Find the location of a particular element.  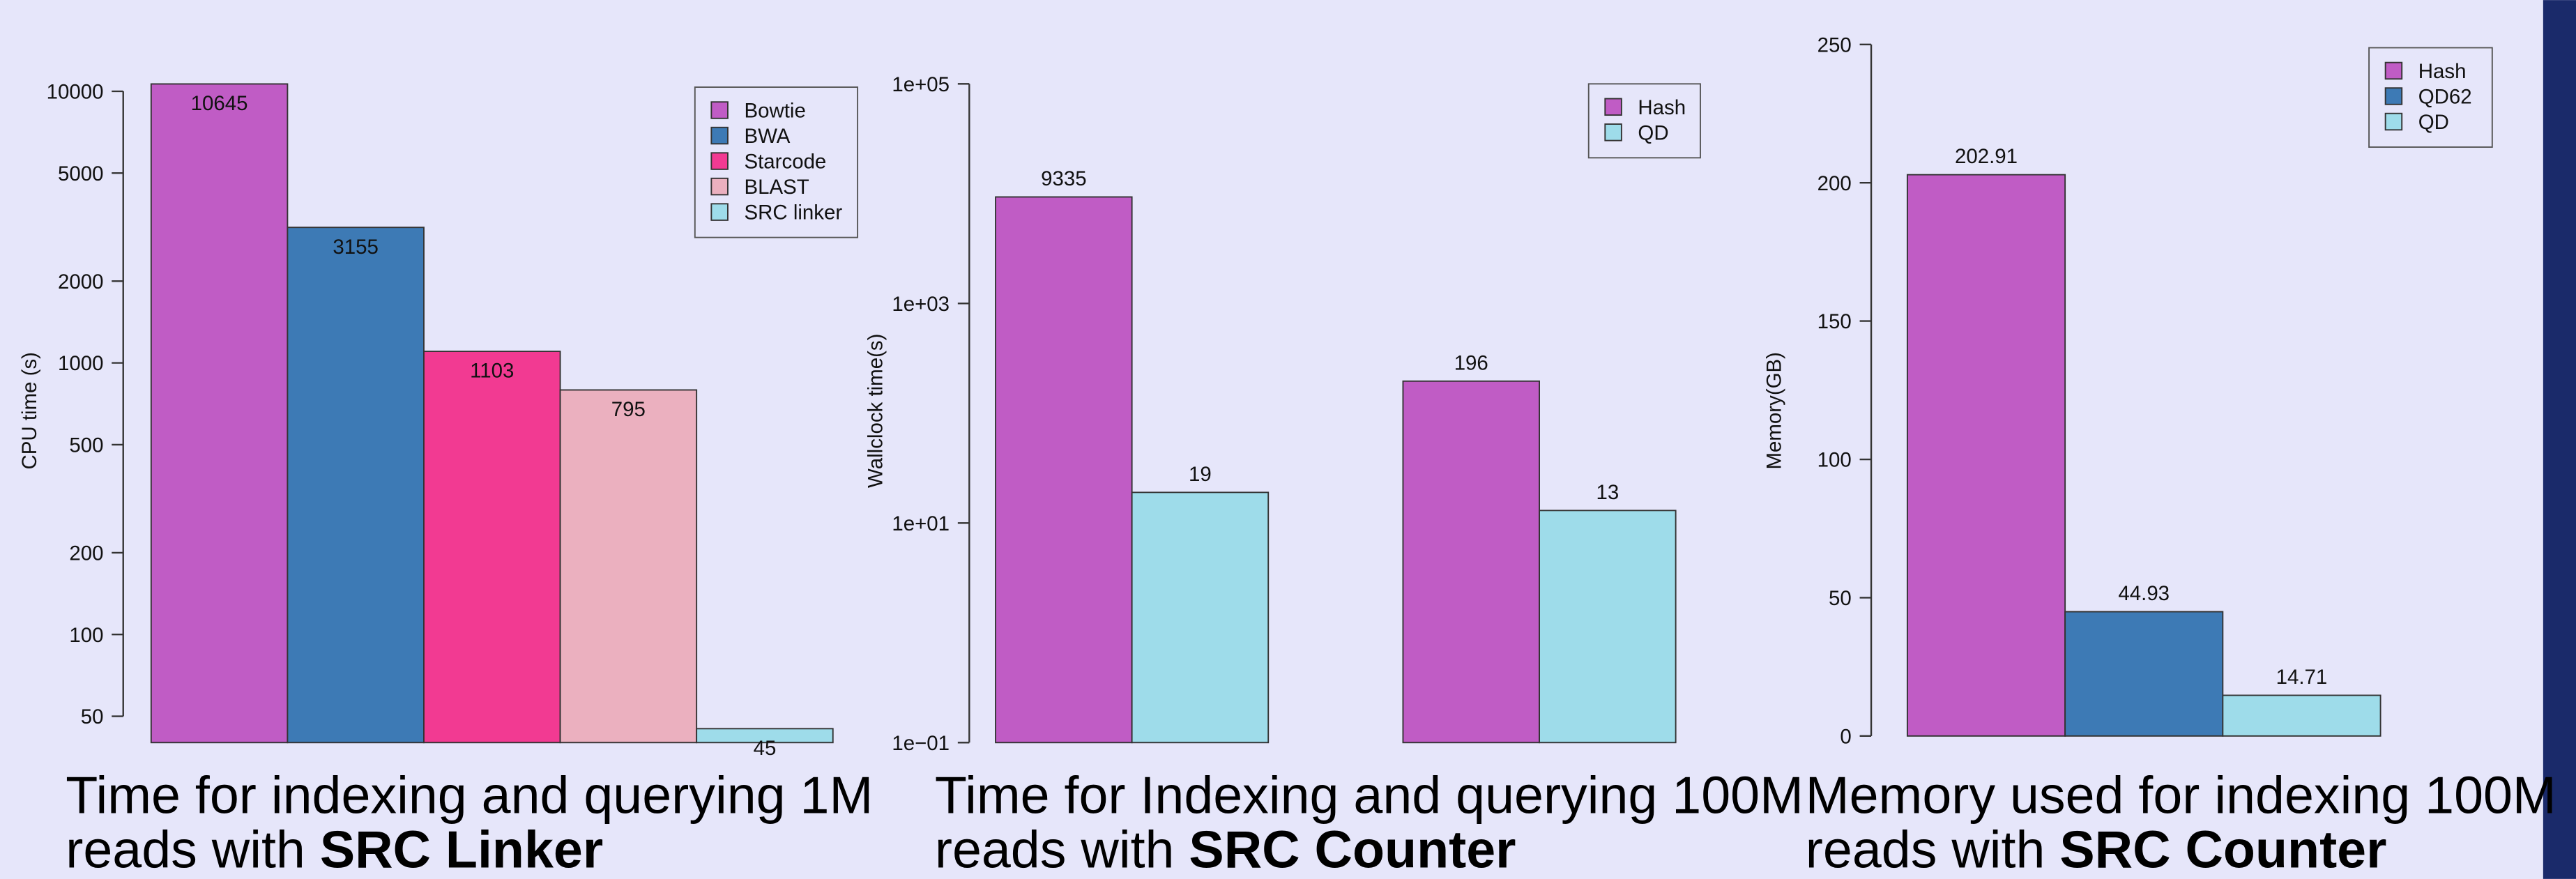

caption-line: Time for Indexing and querying 100M is located at coordinates (1370, 795).